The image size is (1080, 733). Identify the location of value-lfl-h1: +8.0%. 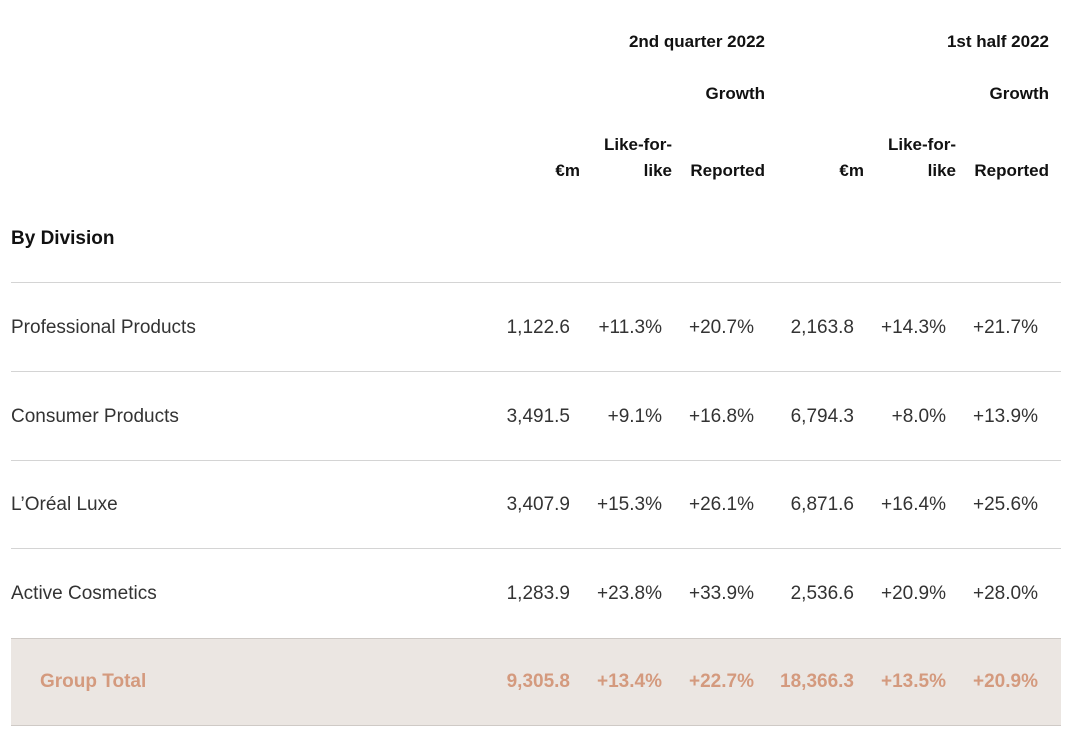
(918, 416).